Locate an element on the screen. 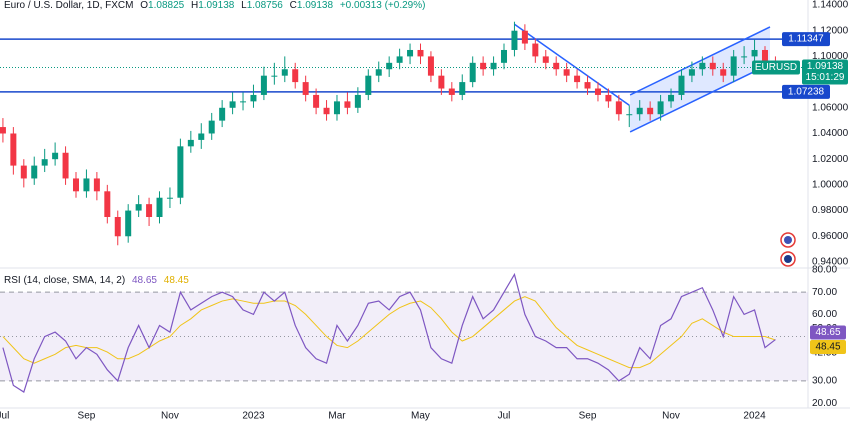  y-tick-label: 1.06000 is located at coordinates (830, 107).